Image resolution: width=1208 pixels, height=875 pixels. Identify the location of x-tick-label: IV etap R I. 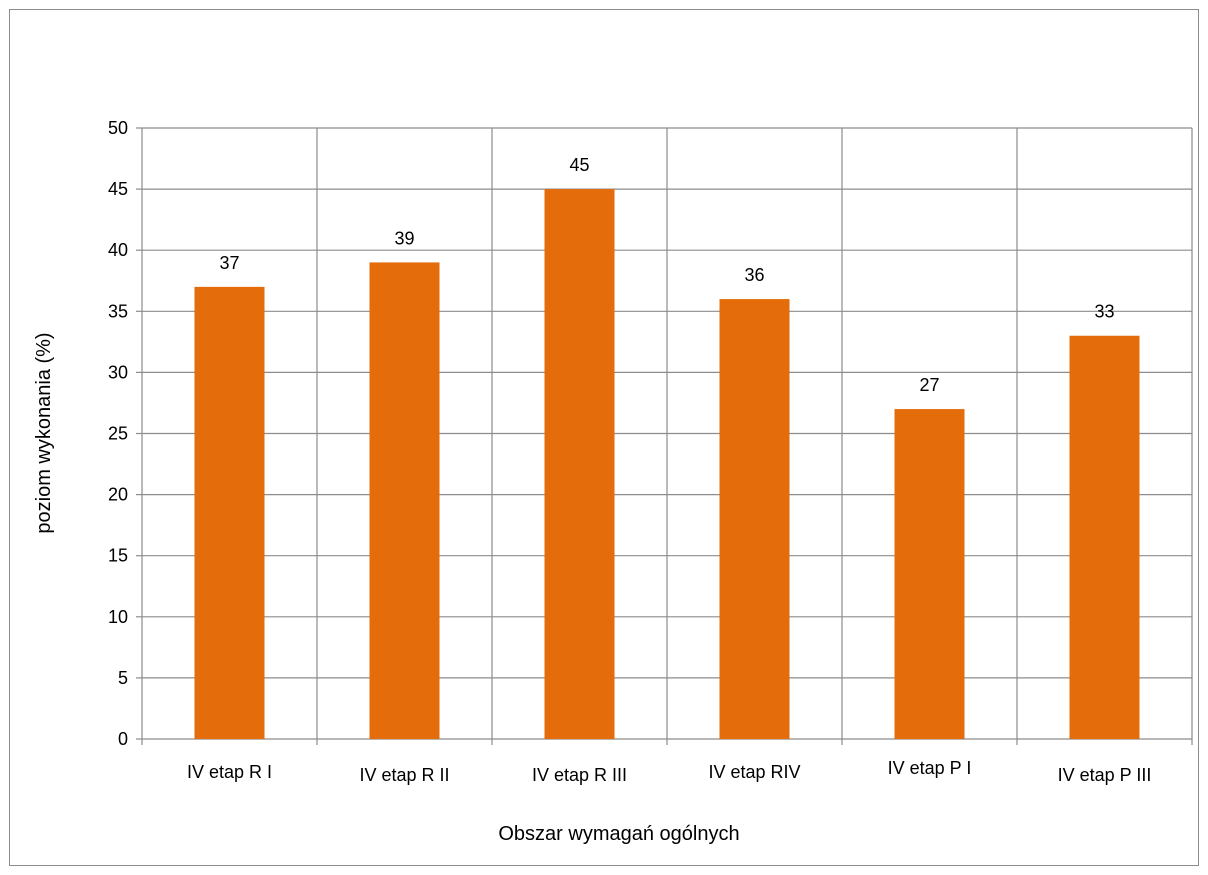
(229, 772).